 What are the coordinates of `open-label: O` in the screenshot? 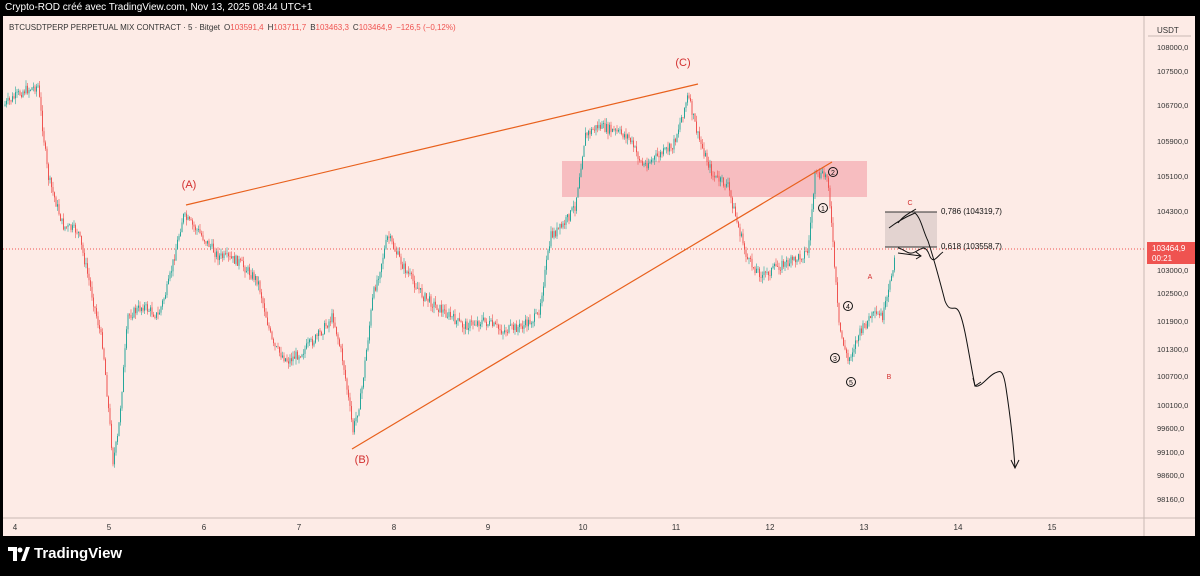 It's located at (227, 27).